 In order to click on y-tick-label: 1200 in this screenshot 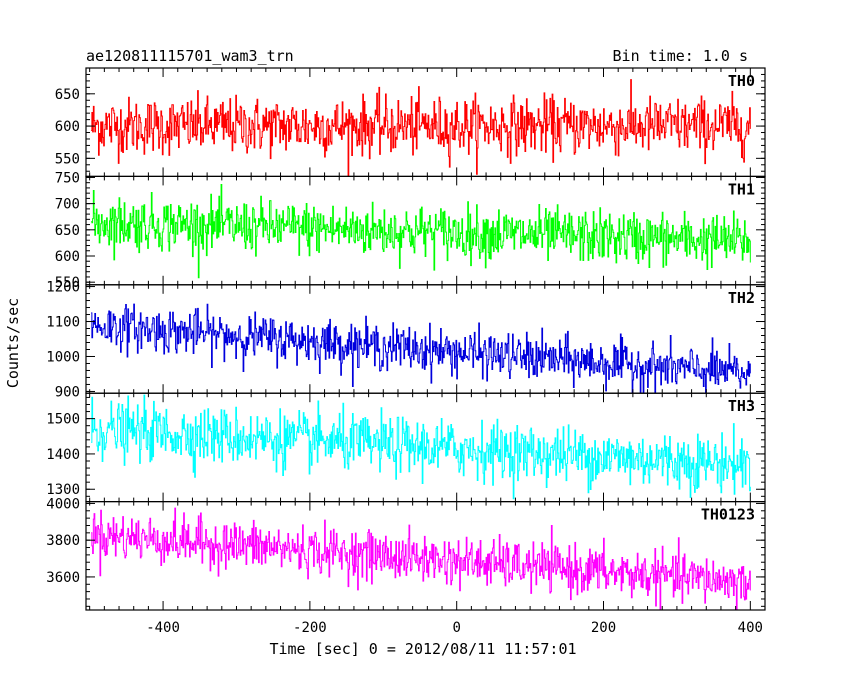, I will do `click(63, 288)`.